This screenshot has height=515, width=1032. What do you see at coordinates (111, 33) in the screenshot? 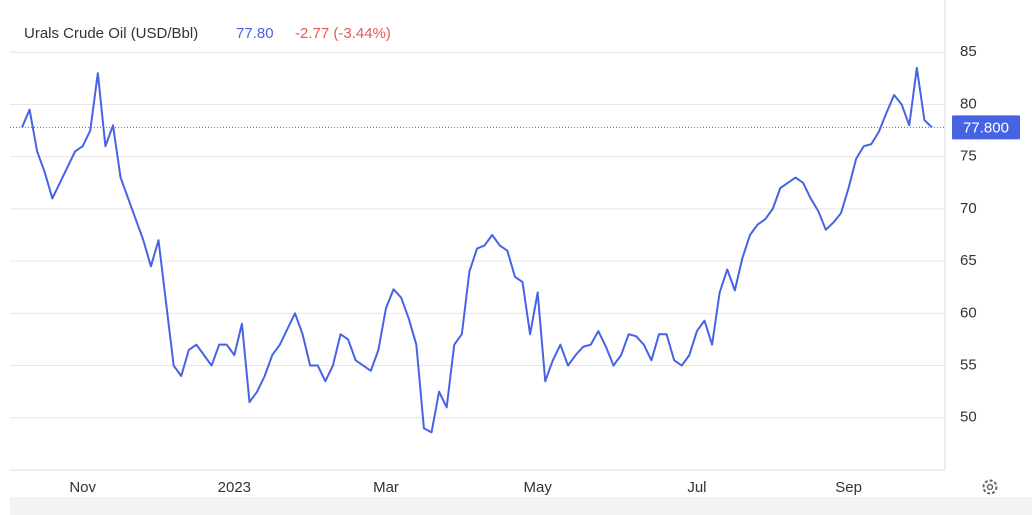
I see `chart-title: Urals Crude Oil (USD/Bbl)` at bounding box center [111, 33].